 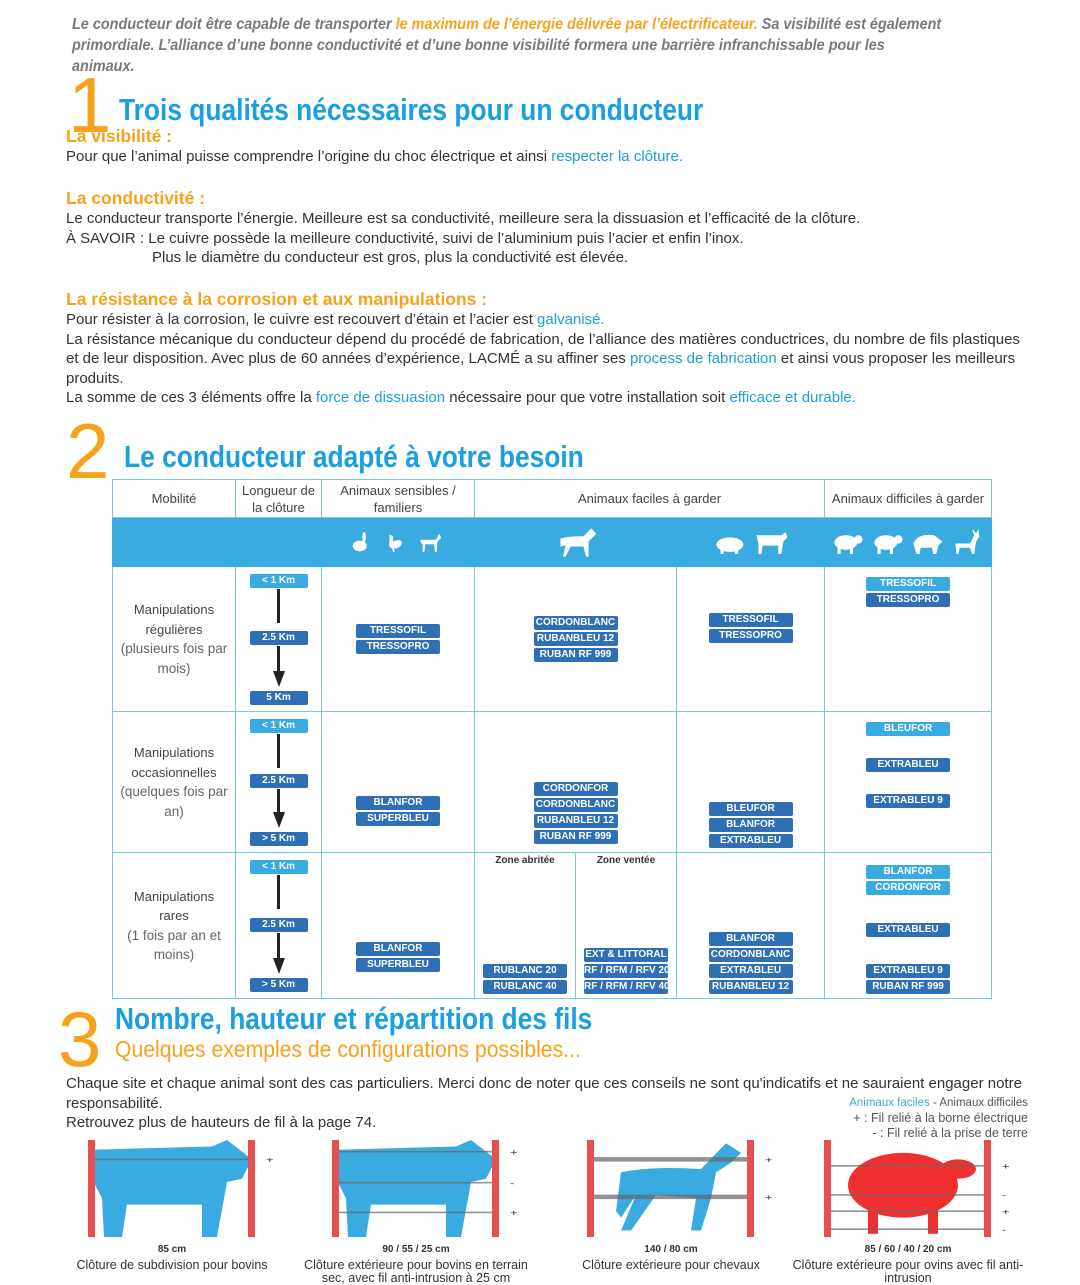 I want to click on product-tag: CORDONFOR, so click(x=908, y=888).